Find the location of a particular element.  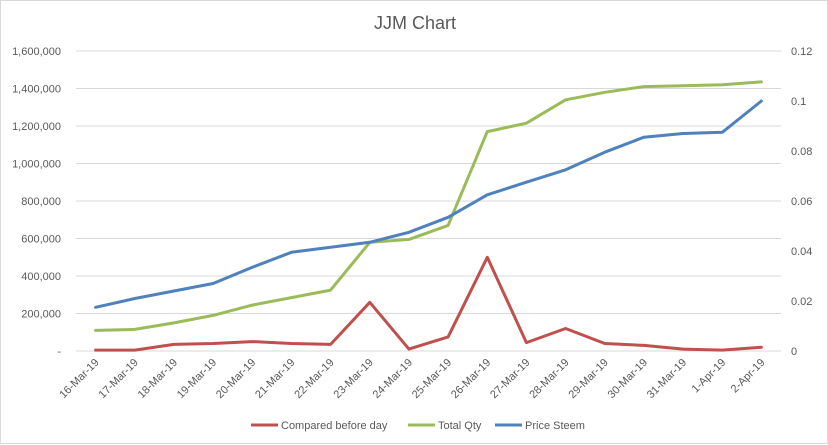

right-tick-label: 0.12 is located at coordinates (801, 52).